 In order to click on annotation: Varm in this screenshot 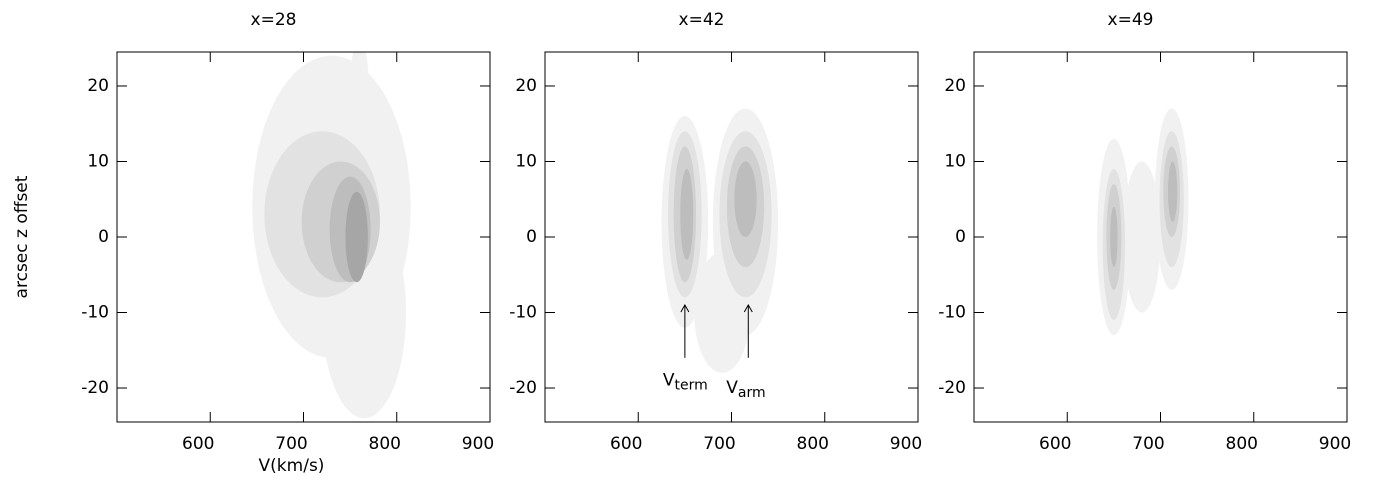, I will do `click(745, 389)`.